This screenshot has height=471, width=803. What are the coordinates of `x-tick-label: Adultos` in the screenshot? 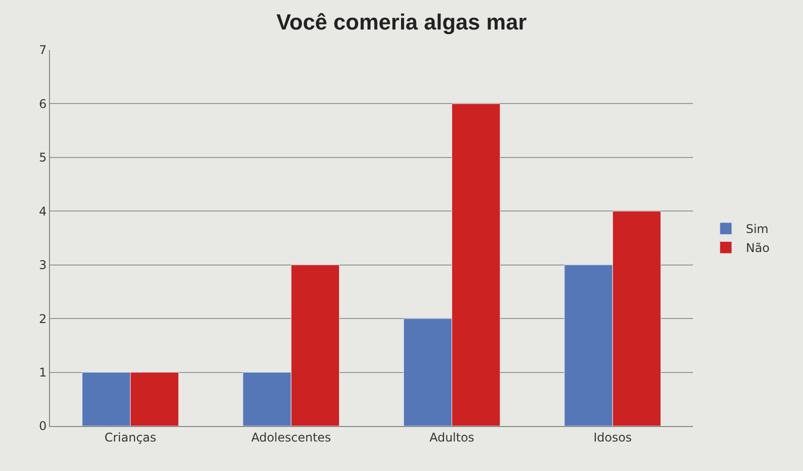 It's located at (451, 437).